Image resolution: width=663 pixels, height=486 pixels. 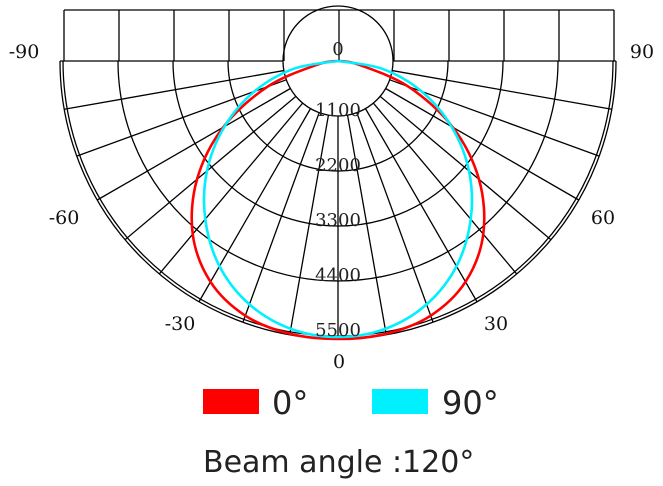 I want to click on beam-angle-caption: Beam angle :120°, so click(x=338, y=462).